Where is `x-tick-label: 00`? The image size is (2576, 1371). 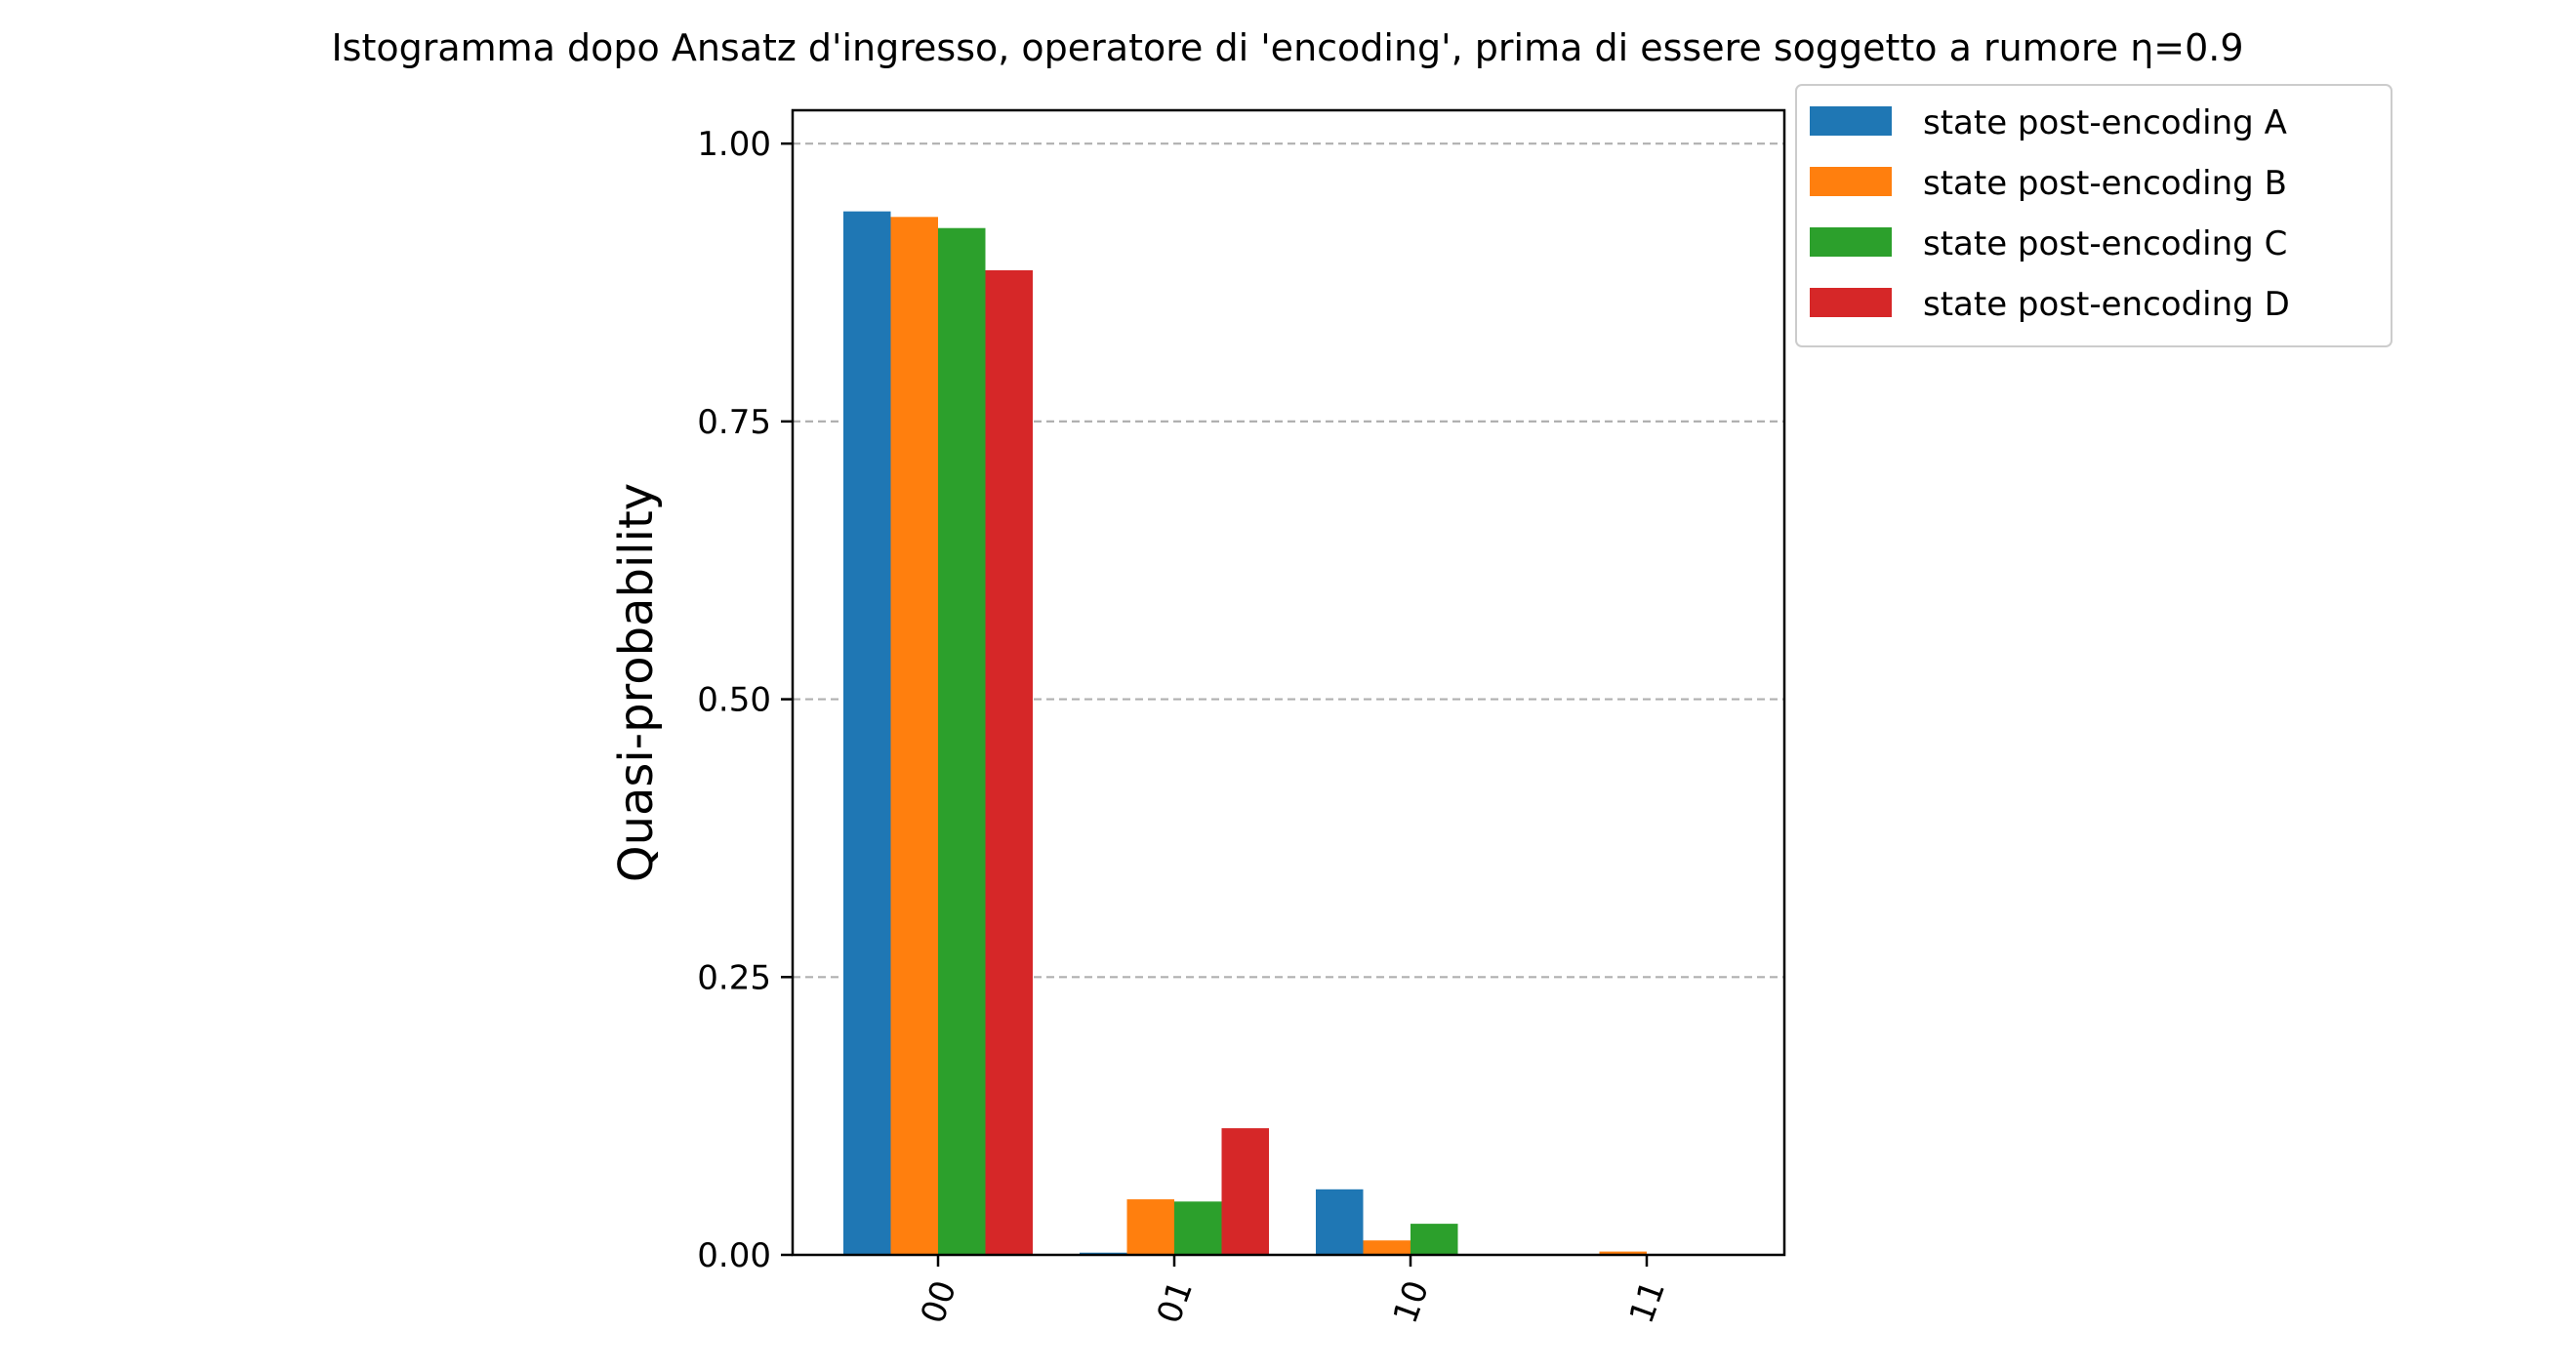
x-tick-label: 00 is located at coordinates (939, 1301).